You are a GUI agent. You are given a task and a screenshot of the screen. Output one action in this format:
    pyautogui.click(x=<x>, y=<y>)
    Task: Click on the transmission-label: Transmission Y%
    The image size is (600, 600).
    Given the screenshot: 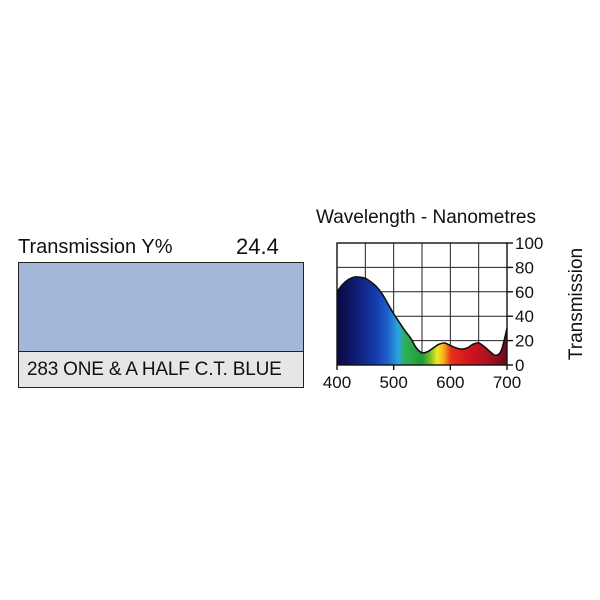 What is the action you would take?
    pyautogui.click(x=95, y=247)
    